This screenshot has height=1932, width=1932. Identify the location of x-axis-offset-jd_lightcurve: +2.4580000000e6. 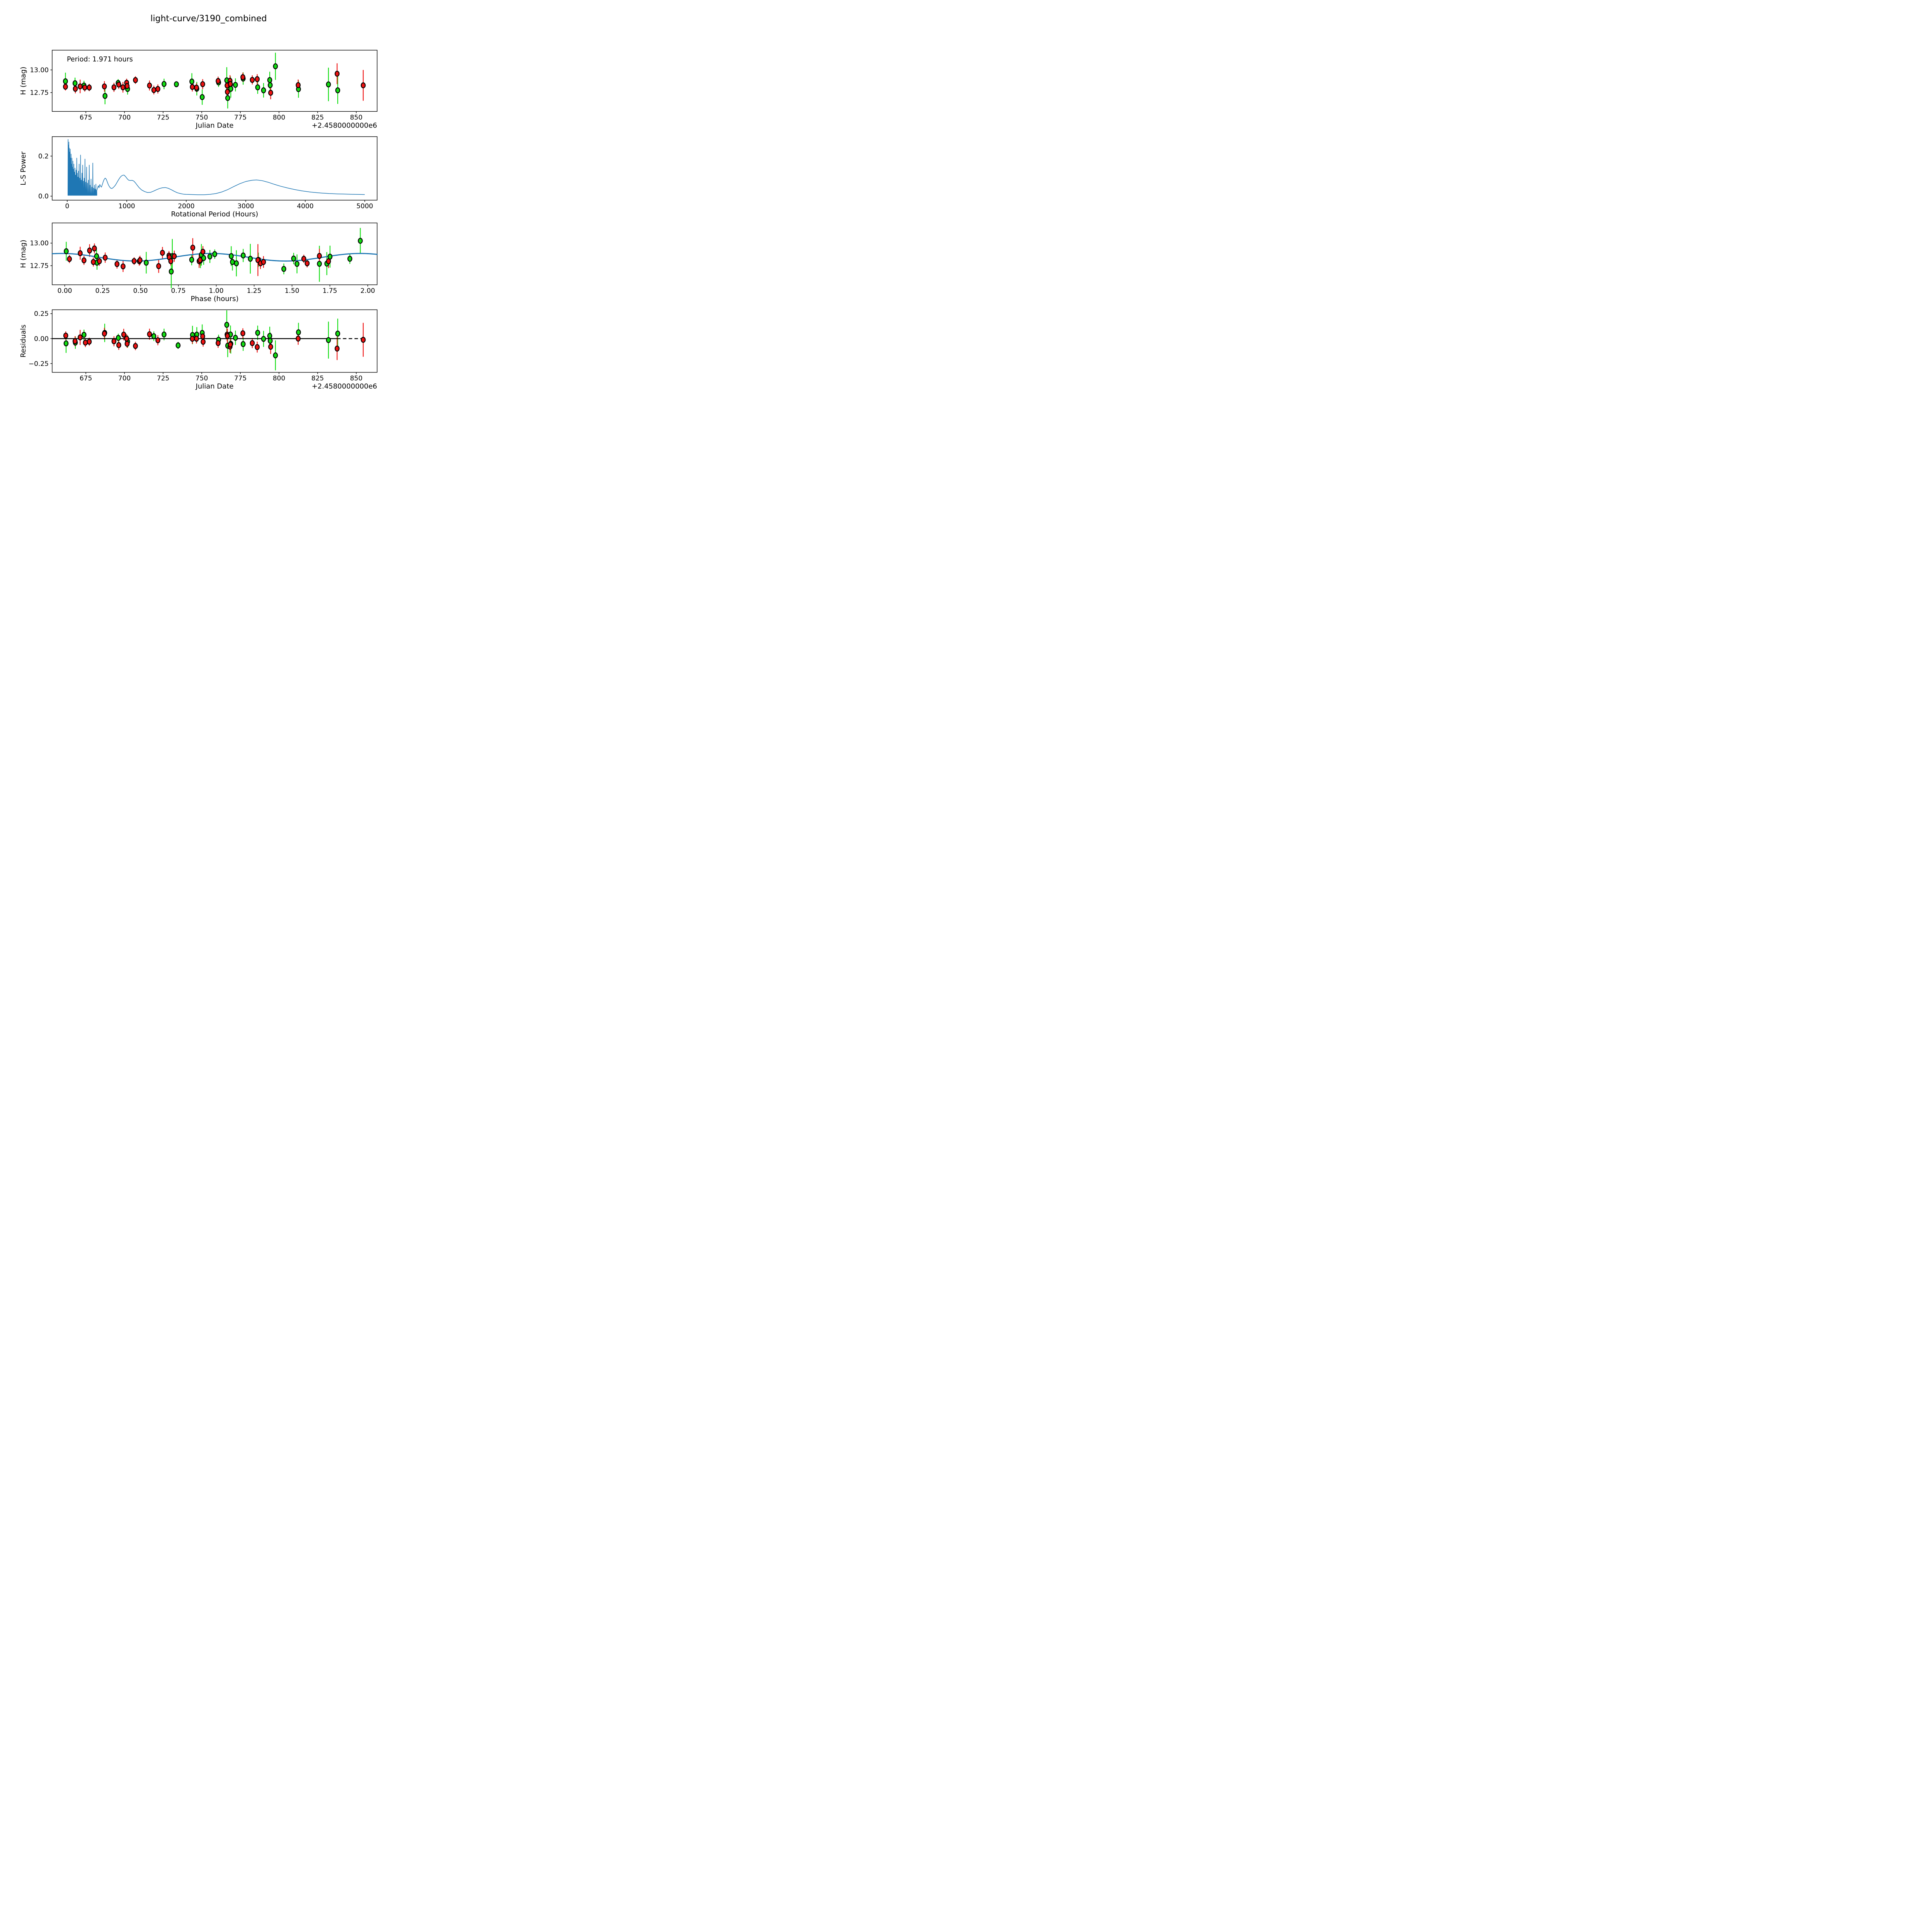
(344, 125).